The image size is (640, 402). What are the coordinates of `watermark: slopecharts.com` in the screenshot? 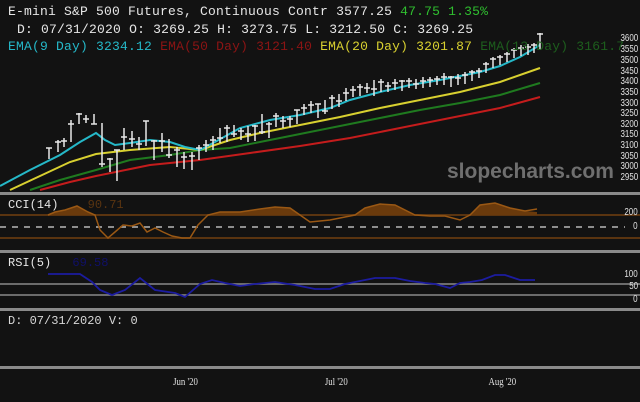 It's located at (530, 171).